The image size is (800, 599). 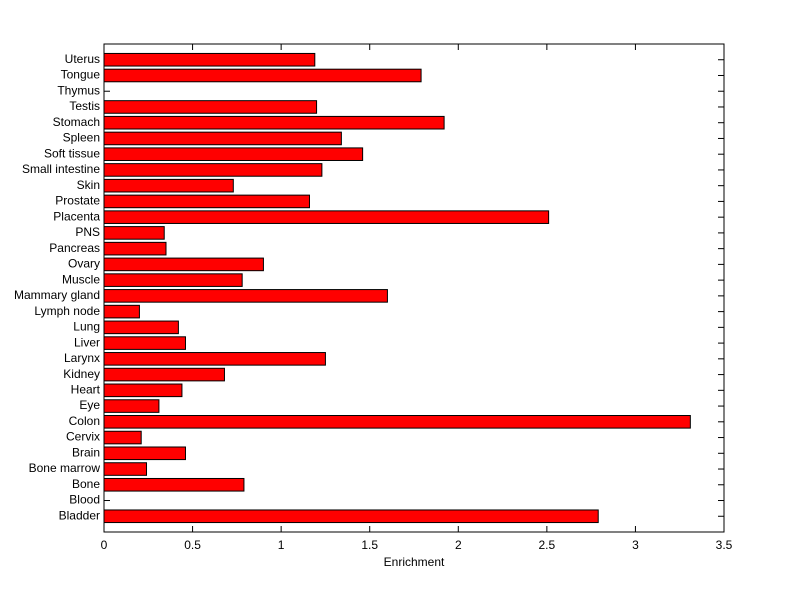 What do you see at coordinates (458, 545) in the screenshot?
I see `x-tick-label: 2` at bounding box center [458, 545].